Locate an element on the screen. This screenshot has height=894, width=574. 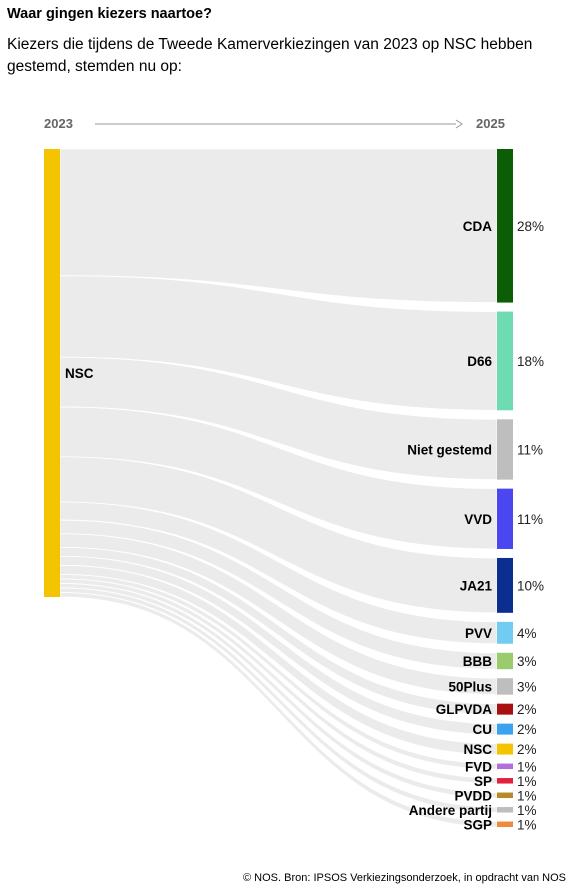
target-value-pvv-5: 4% is located at coordinates (527, 633).